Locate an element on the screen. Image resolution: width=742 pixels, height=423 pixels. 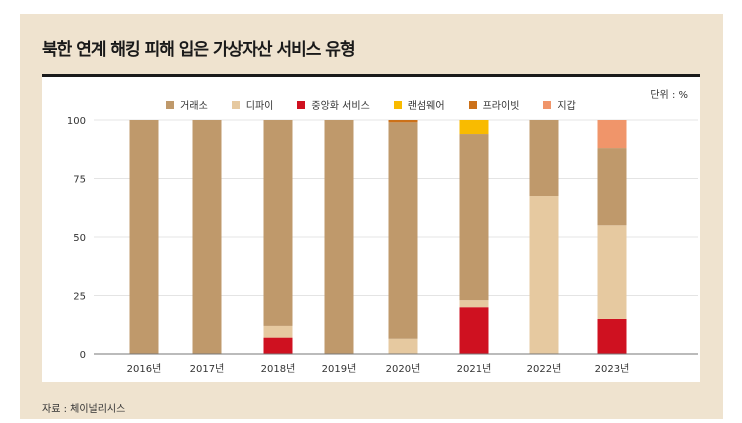
x-tick-label: 2022년 is located at coordinates (544, 369).